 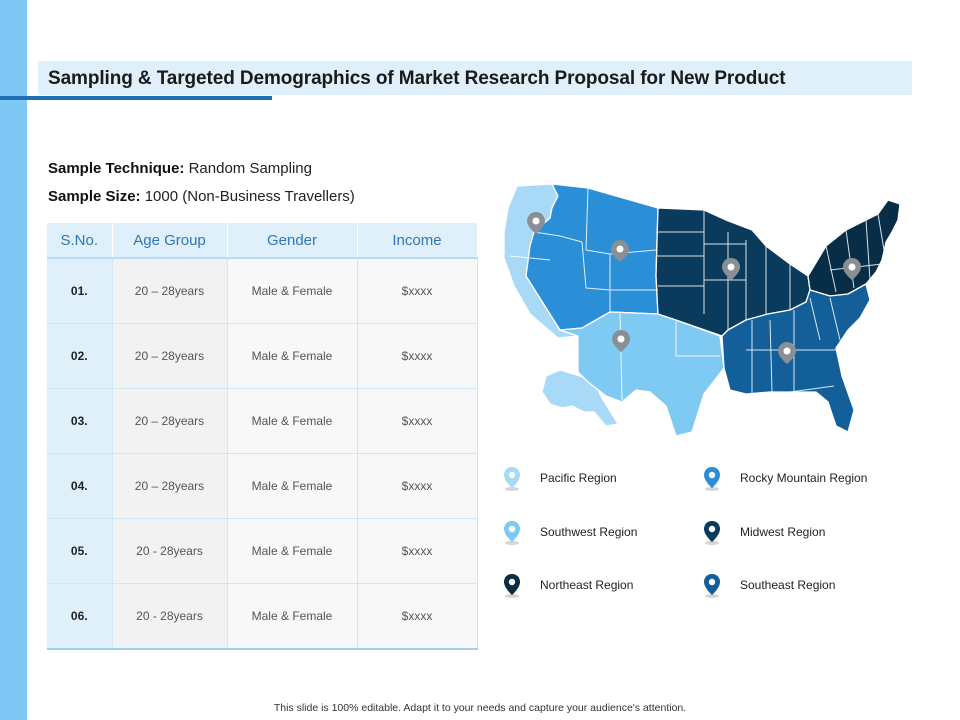 I want to click on table-row: 05. 20 - 28years Male & Female $xxxx, so click(x=262, y=551).